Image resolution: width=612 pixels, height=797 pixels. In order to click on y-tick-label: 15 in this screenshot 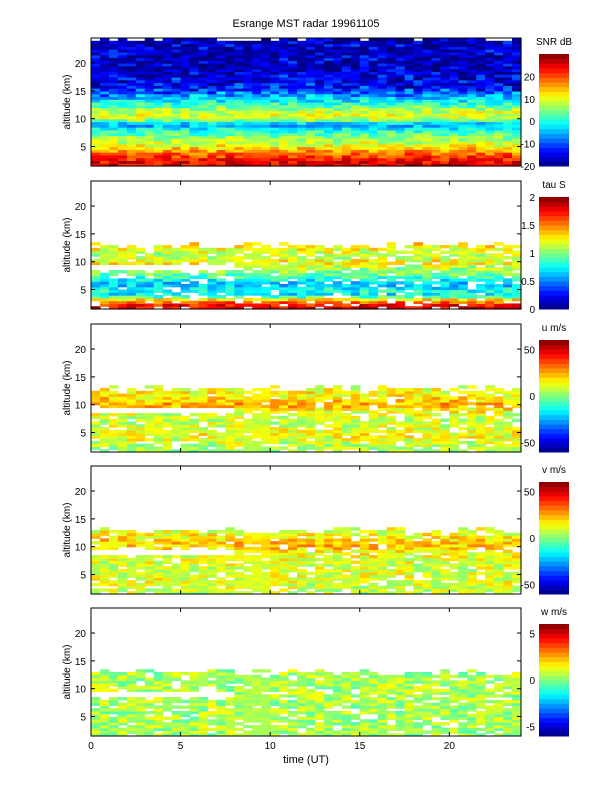, I will do `click(81, 378)`.